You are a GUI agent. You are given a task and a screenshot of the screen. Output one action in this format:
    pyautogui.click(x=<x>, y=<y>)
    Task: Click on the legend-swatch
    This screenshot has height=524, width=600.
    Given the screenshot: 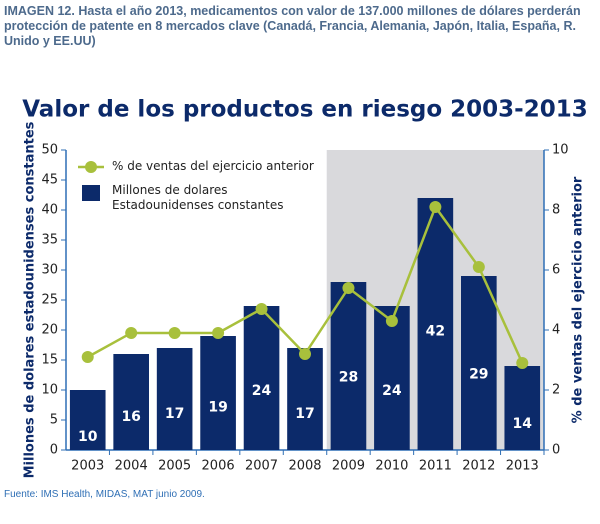 What is the action you would take?
    pyautogui.click(x=91, y=193)
    